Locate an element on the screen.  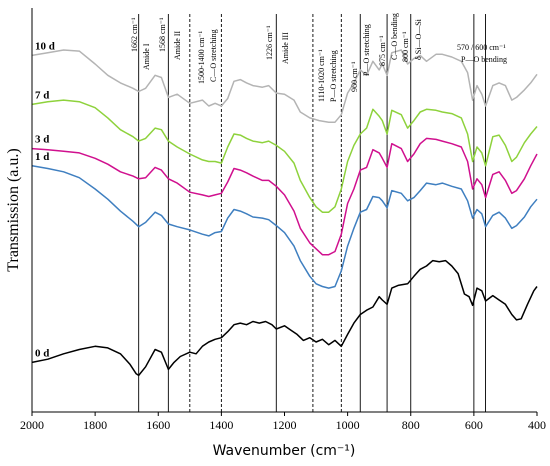
x-tick-label-400: 400 is located at coordinates (537, 425).